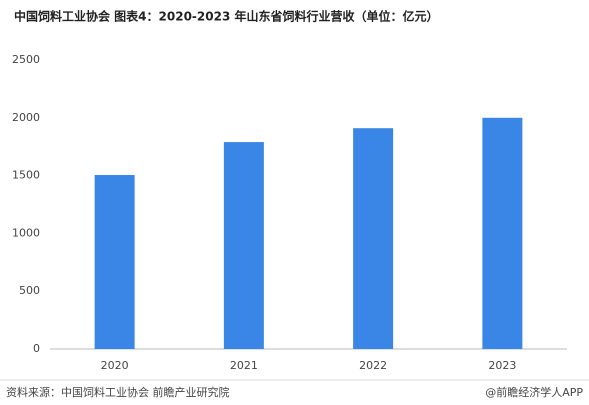  What do you see at coordinates (244, 365) in the screenshot?
I see `x-tick-label: 2021` at bounding box center [244, 365].